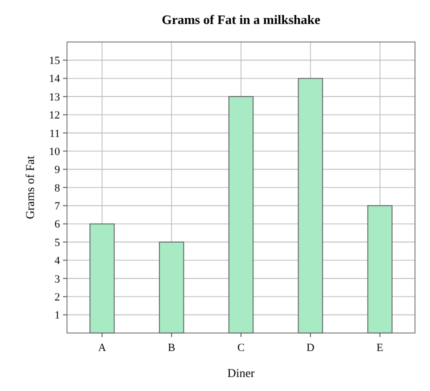 The height and width of the screenshot is (391, 430). What do you see at coordinates (241, 373) in the screenshot?
I see `x-axis-title: Diner` at bounding box center [241, 373].